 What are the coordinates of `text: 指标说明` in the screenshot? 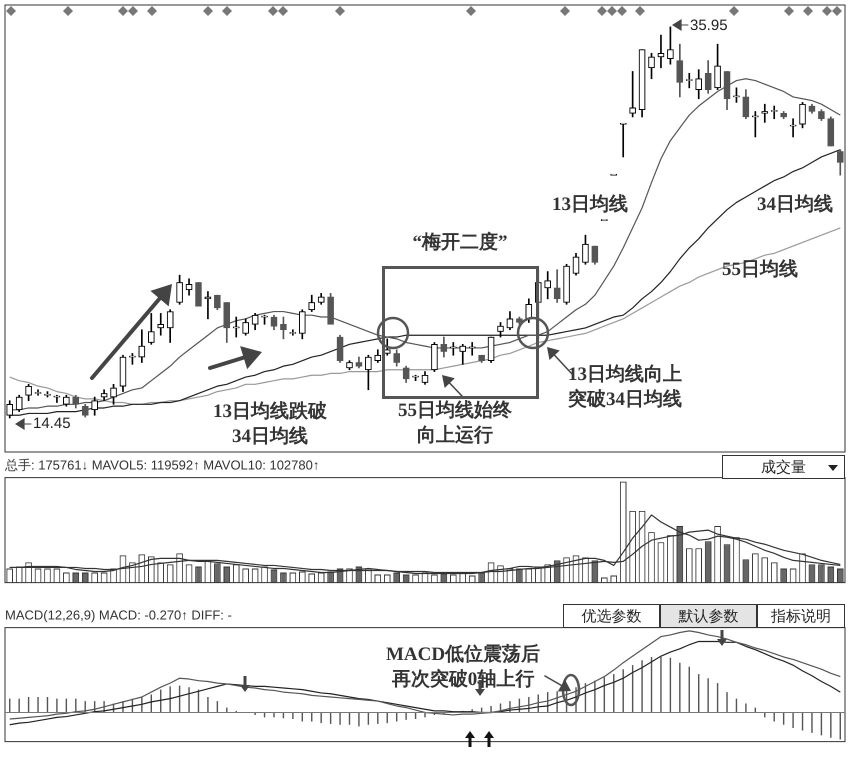 It's located at (801, 616).